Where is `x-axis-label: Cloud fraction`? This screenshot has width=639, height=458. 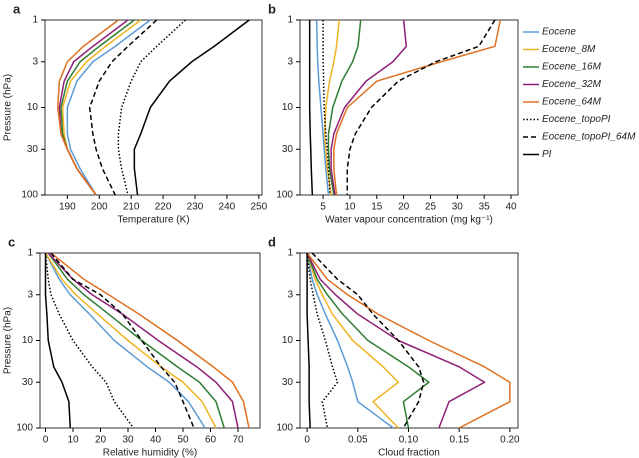 x-axis-label: Cloud fraction is located at coordinates (409, 453).